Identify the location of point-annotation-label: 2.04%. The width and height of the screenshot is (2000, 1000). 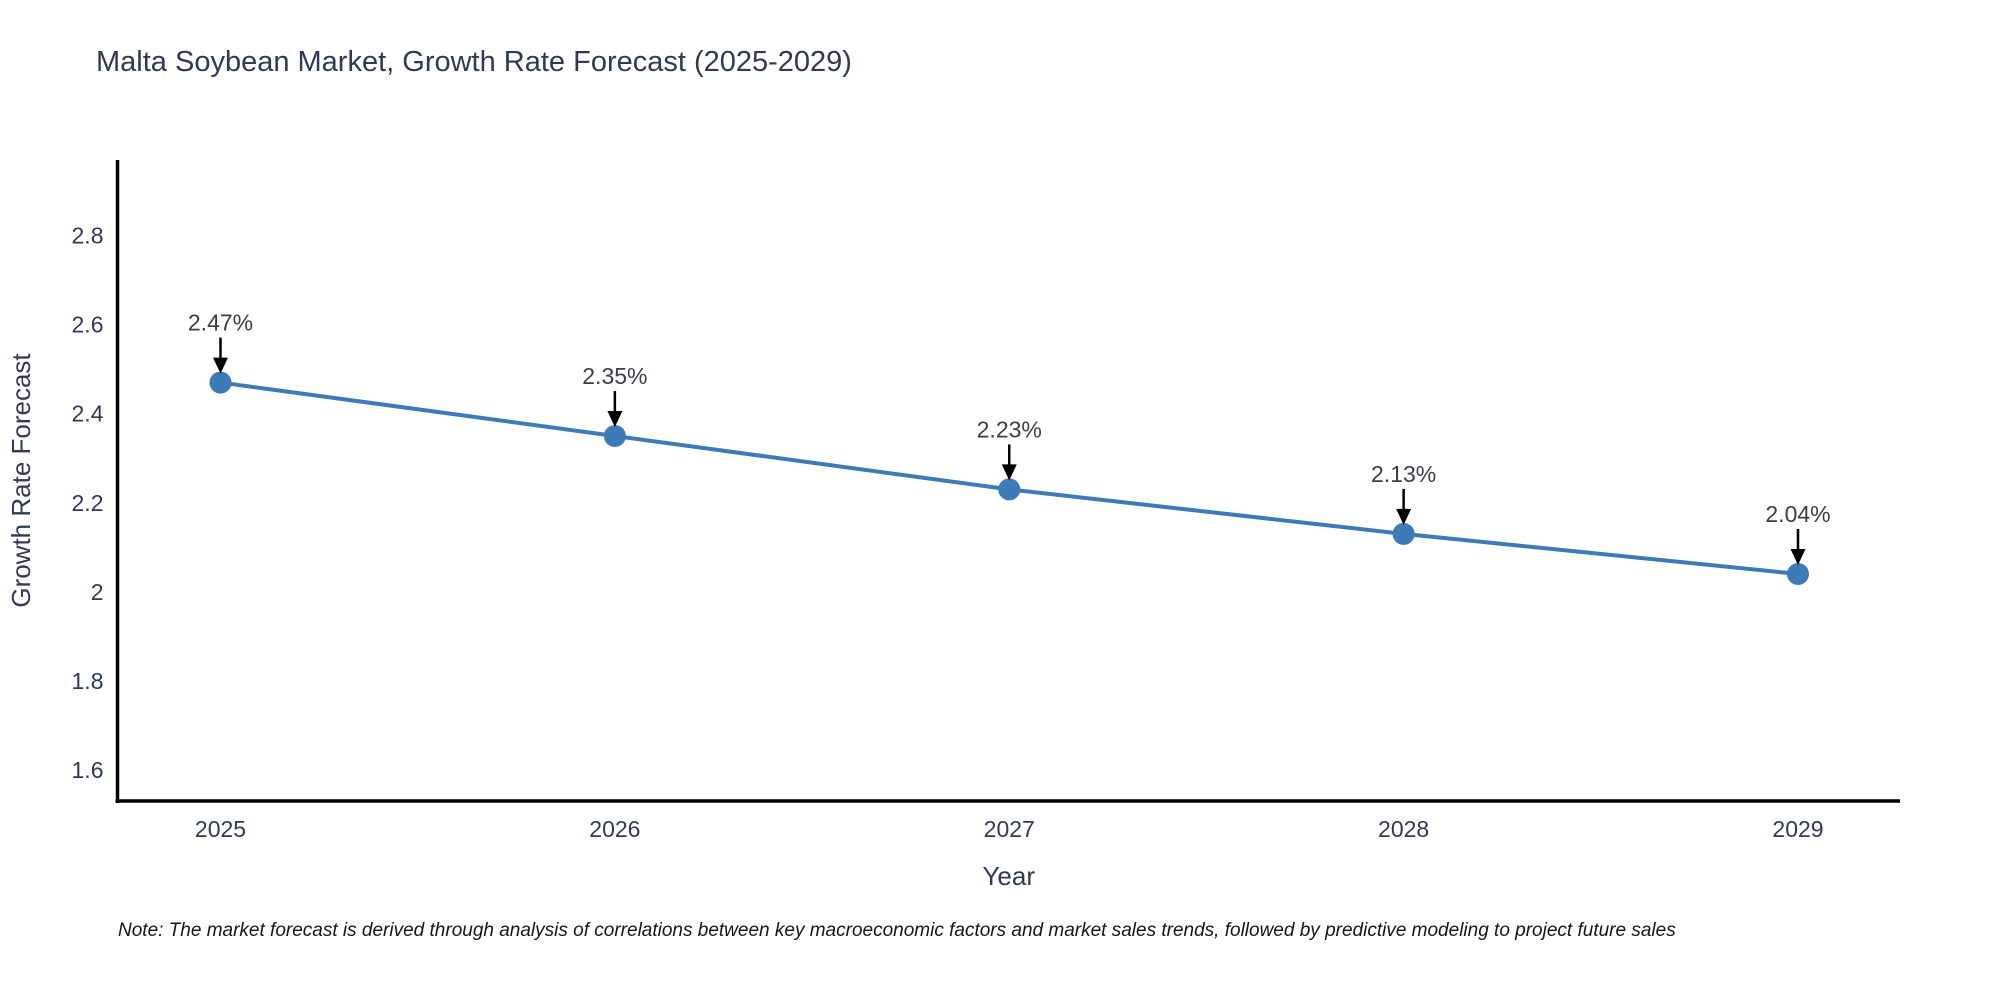
(1797, 514).